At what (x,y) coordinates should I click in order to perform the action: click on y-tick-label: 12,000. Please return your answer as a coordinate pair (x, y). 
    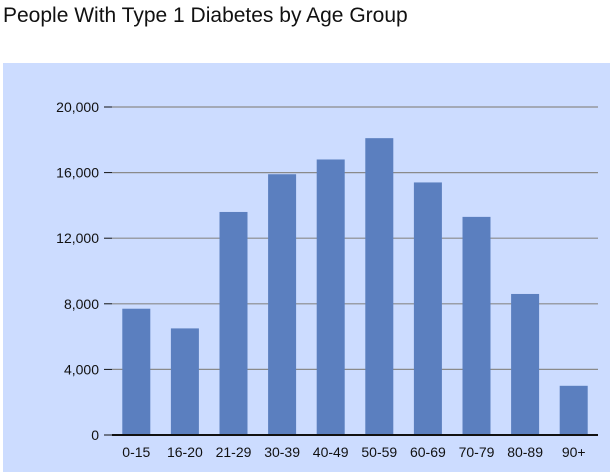
    Looking at the image, I should click on (77, 238).